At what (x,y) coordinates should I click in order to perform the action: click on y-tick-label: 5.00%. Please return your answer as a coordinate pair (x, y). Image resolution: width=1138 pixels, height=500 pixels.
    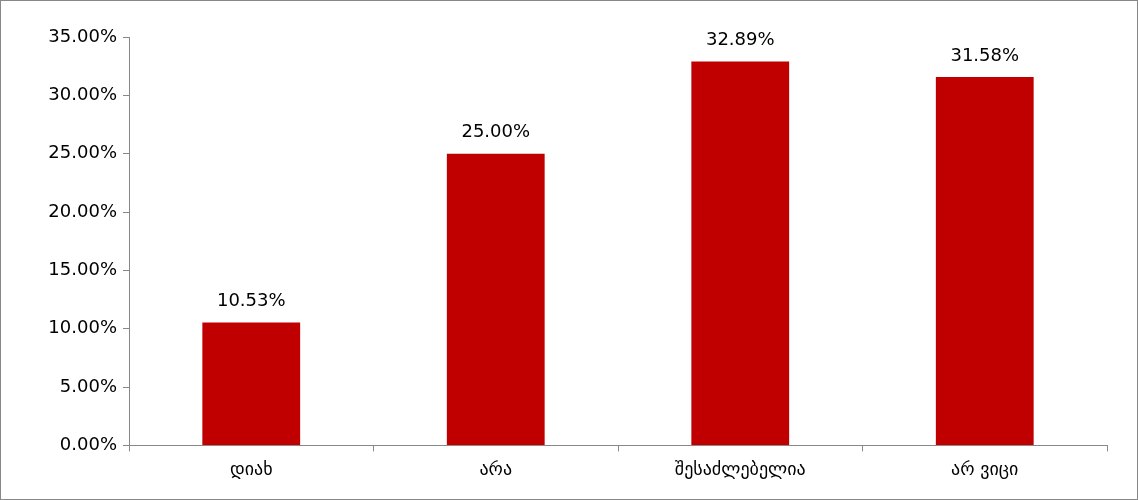
    Looking at the image, I should click on (88, 385).